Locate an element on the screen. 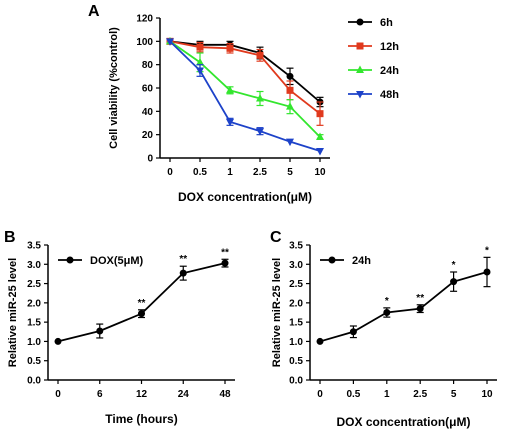  y-tick-label: 40 is located at coordinates (148, 112).